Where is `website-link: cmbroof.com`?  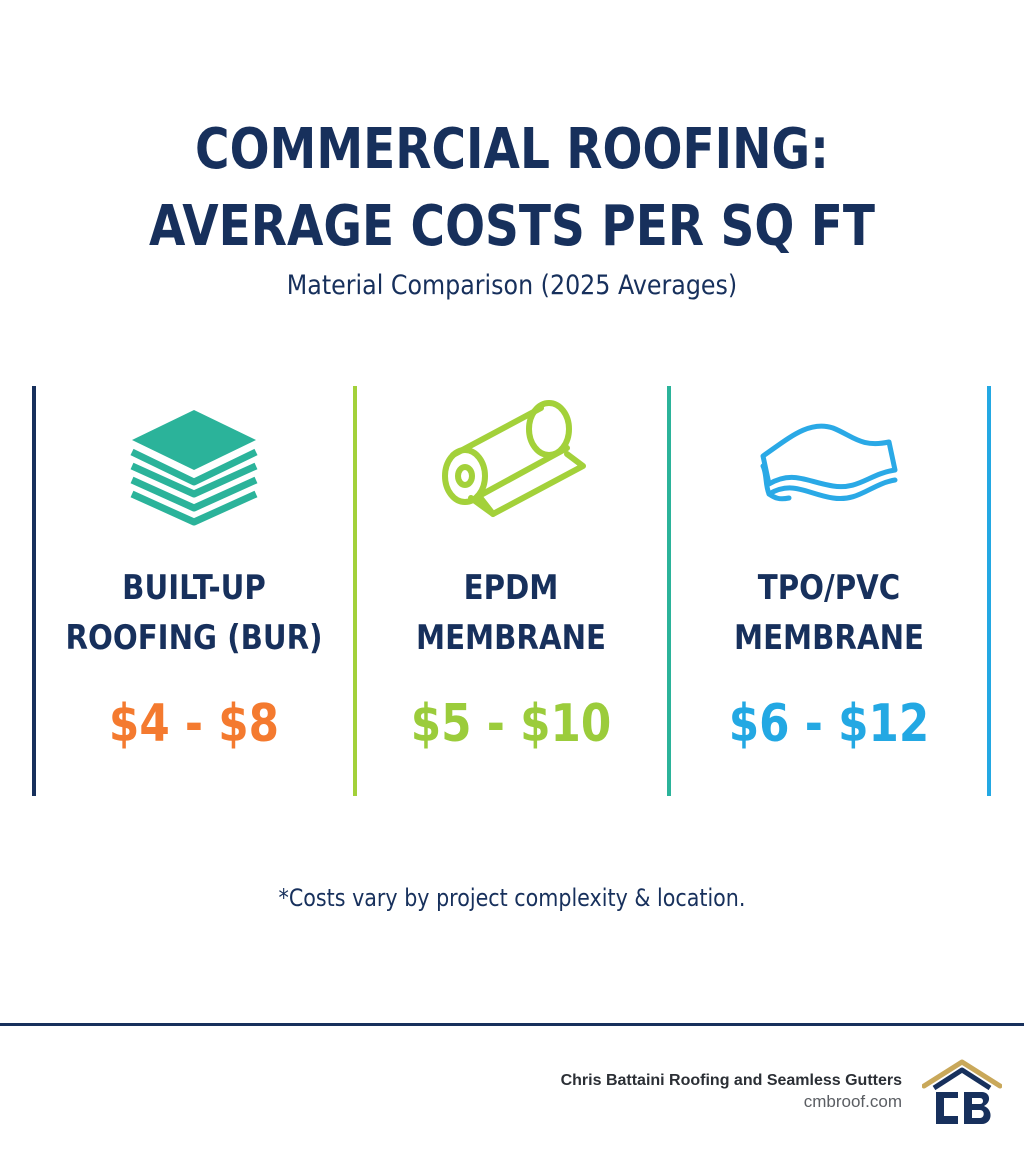
website-link: cmbroof.com is located at coordinates (852, 1101).